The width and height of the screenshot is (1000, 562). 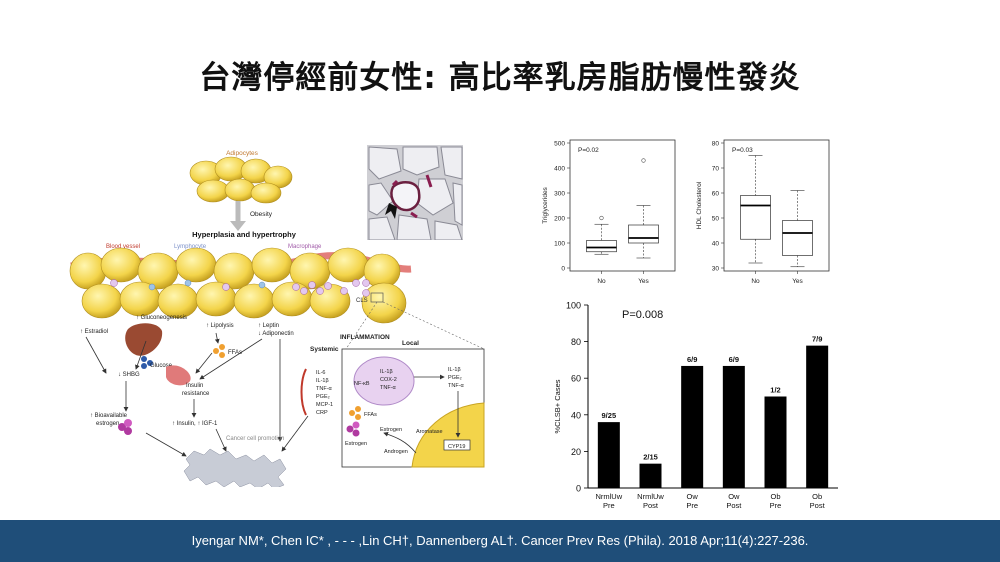 I want to click on x-tick-label: Yes, so click(x=643, y=281).